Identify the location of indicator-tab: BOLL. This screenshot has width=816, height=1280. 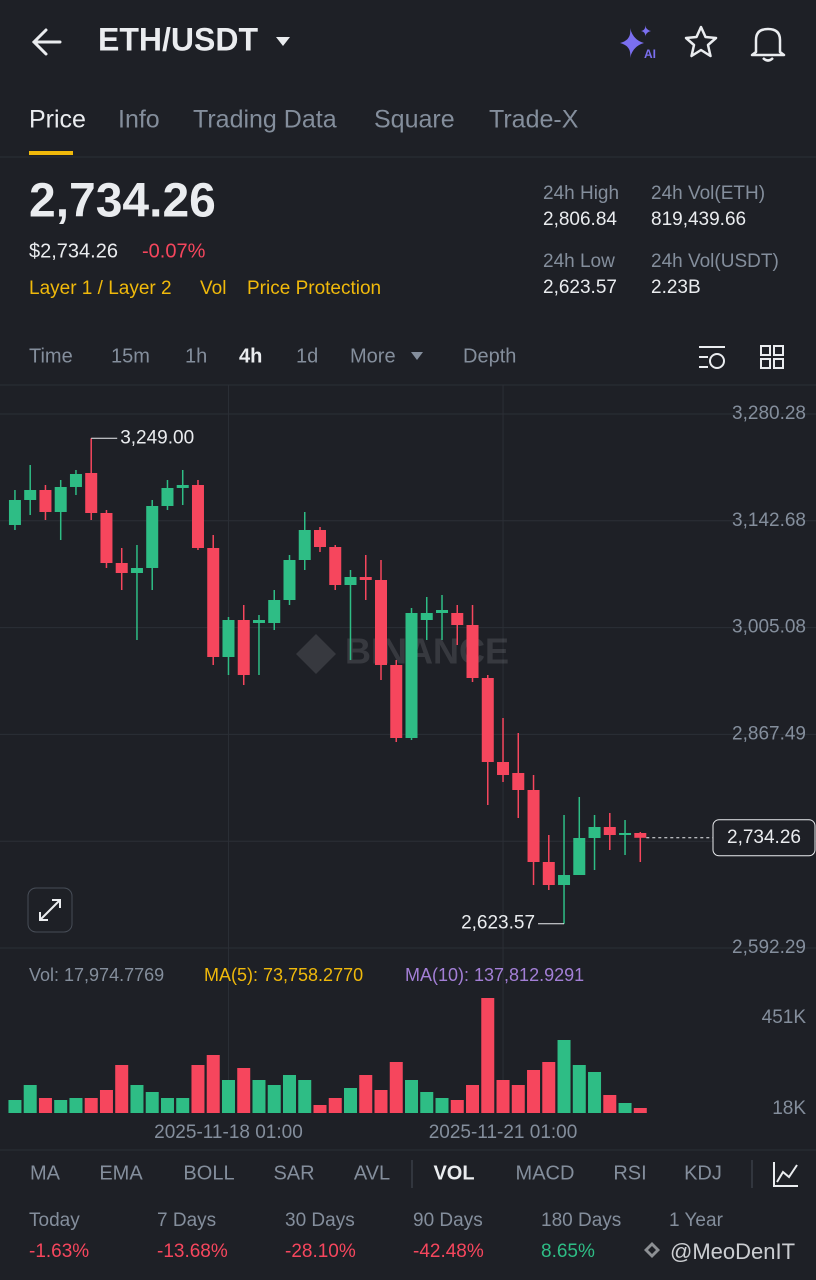
(208, 1173).